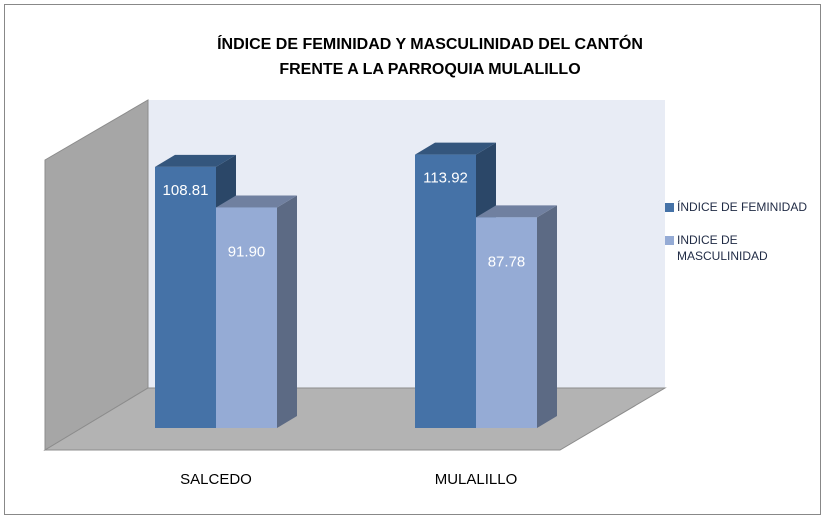  Describe the element at coordinates (355, 419) in the screenshot. I see `floor` at that location.